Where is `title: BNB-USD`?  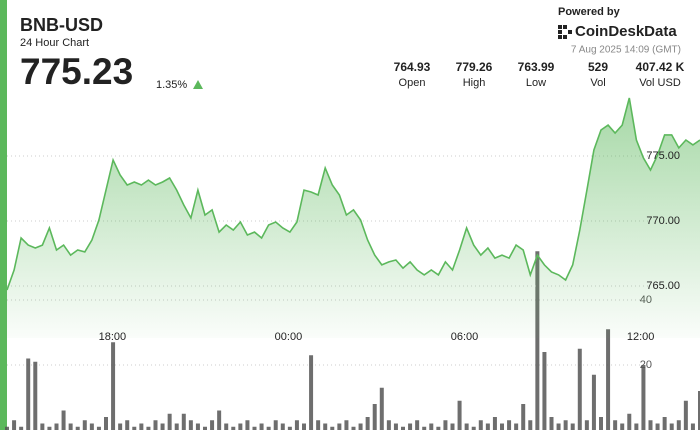 title: BNB-USD is located at coordinates (61, 25).